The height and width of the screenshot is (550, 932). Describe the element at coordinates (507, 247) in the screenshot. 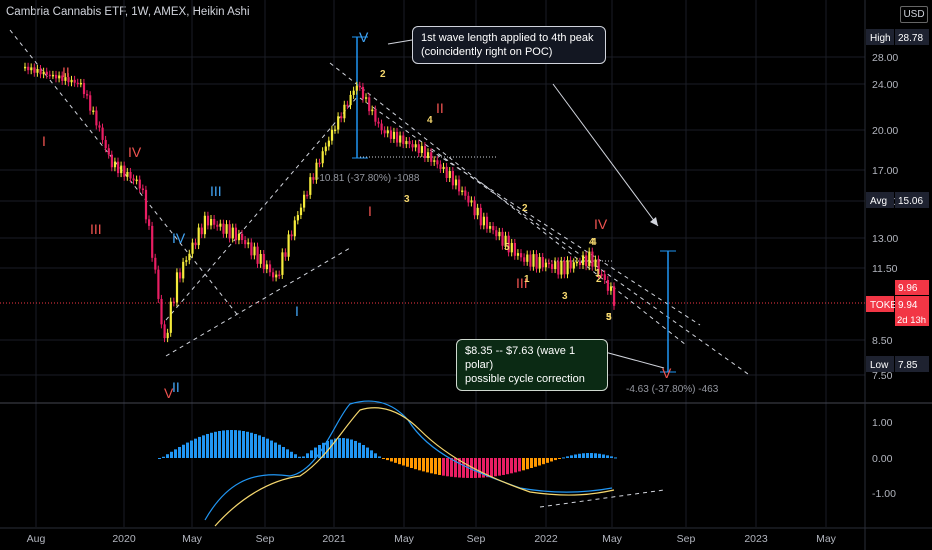

I see `wave-label: 5` at that location.